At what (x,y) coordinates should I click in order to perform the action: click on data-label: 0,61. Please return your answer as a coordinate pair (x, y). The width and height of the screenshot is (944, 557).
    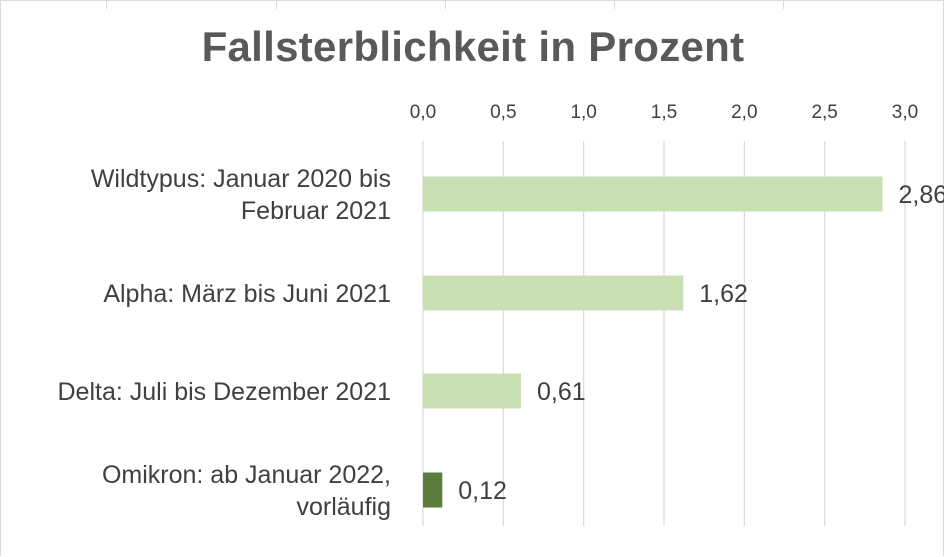
    Looking at the image, I should click on (561, 392).